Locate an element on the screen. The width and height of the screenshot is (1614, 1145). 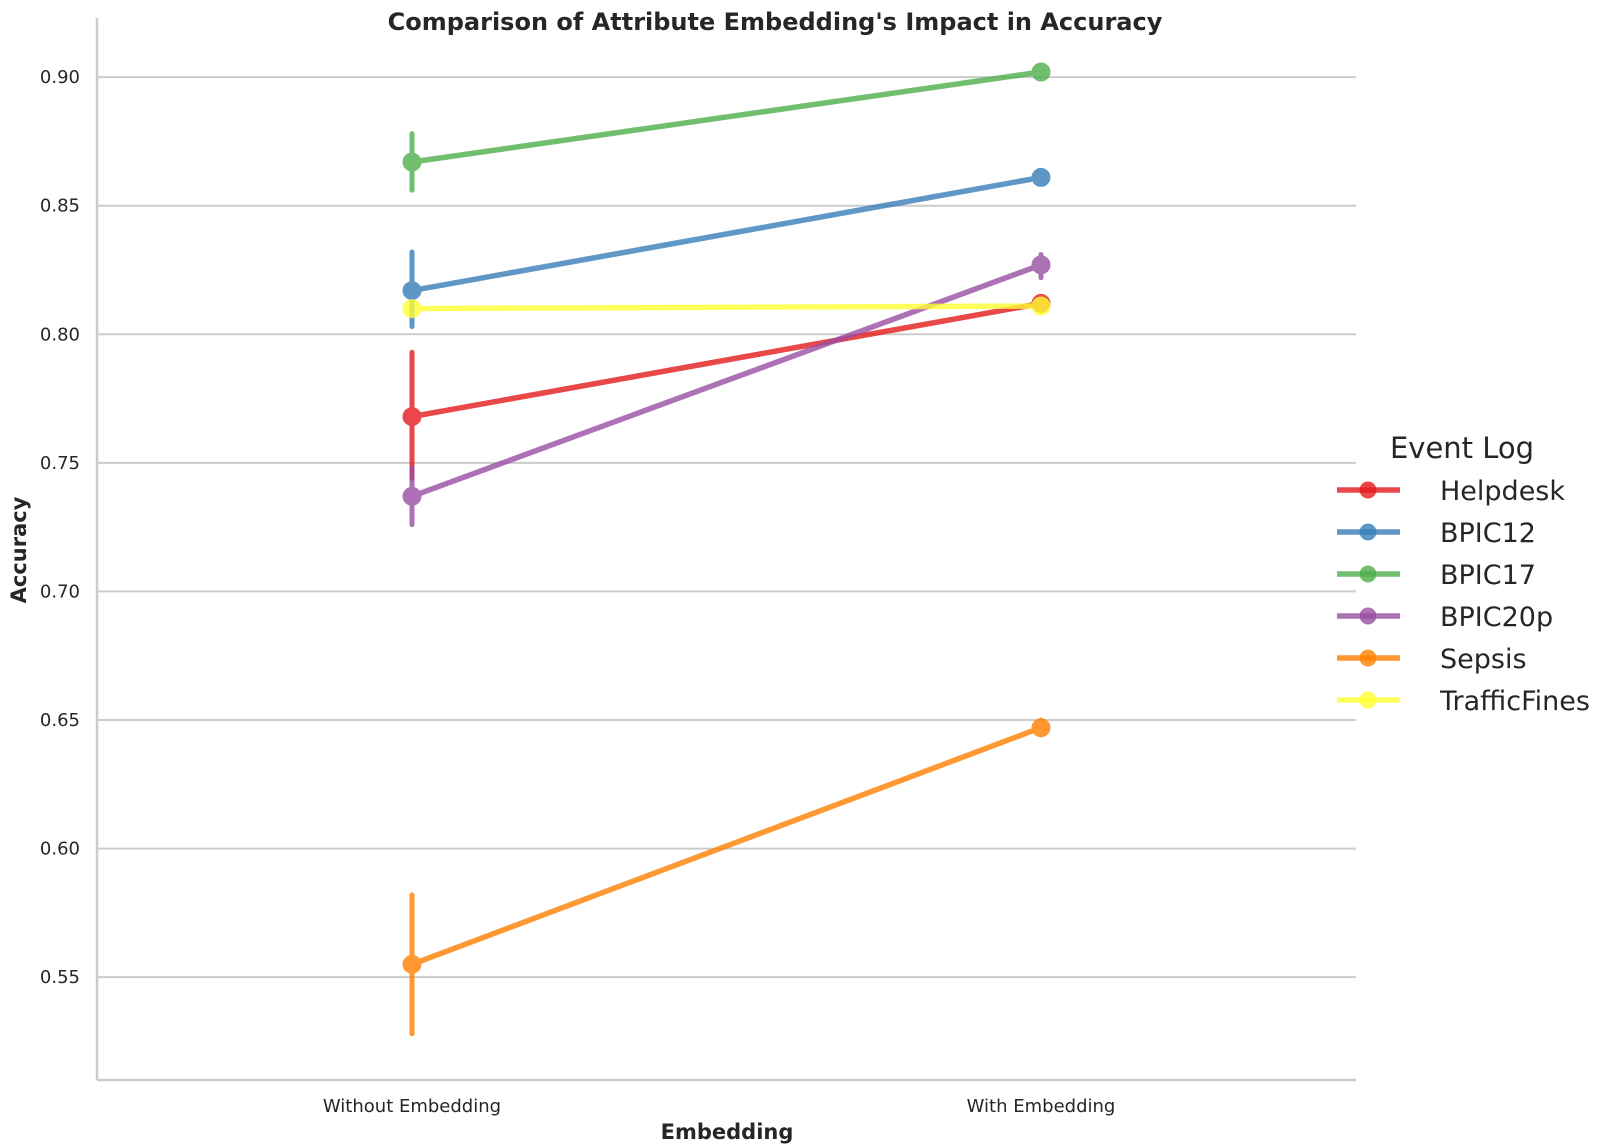
legend-item-trafficfines: TrafficFines is located at coordinates (1463, 701).